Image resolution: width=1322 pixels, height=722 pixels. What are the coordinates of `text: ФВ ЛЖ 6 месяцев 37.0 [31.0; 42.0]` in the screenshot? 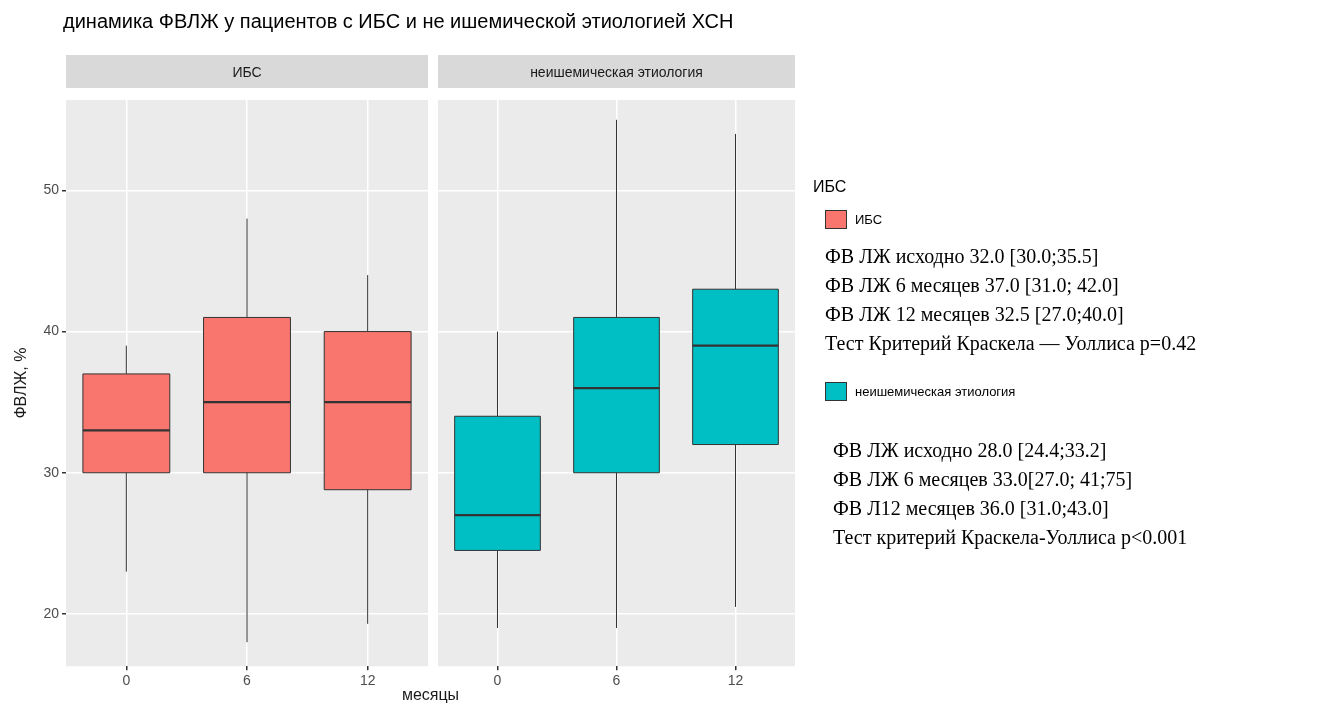 It's located at (972, 286).